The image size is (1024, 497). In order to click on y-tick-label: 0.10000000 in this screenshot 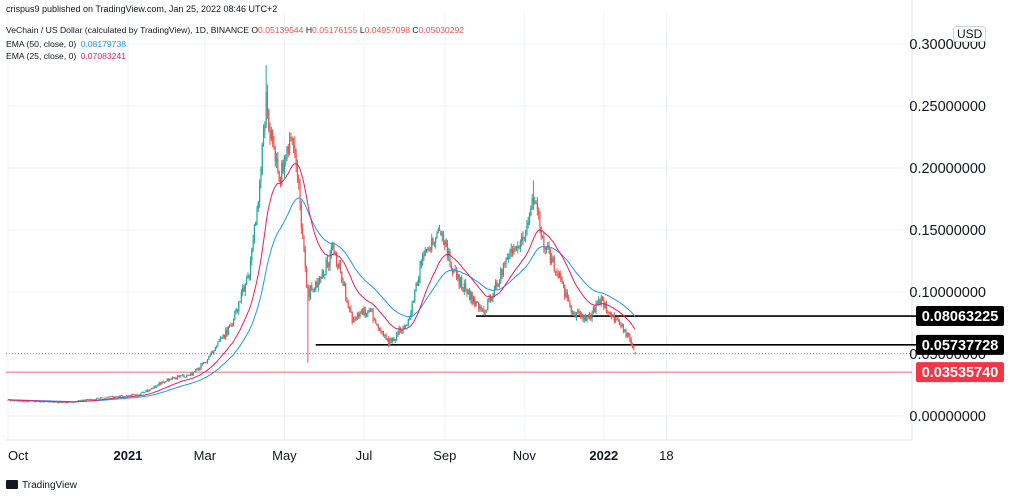, I will do `click(947, 293)`.